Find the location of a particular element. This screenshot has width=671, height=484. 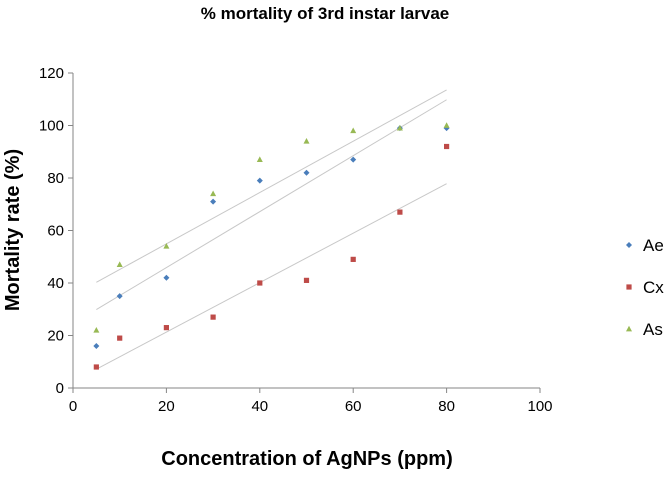

legend-item-ae: Ae is located at coordinates (645, 245).